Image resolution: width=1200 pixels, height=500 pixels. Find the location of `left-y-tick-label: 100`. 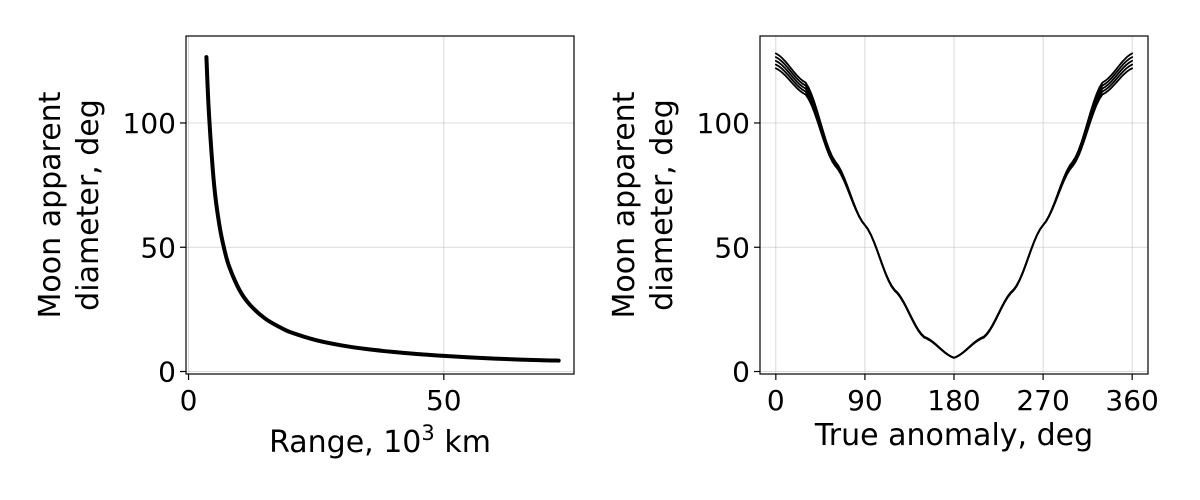

left-y-tick-label: 100 is located at coordinates (149, 123).